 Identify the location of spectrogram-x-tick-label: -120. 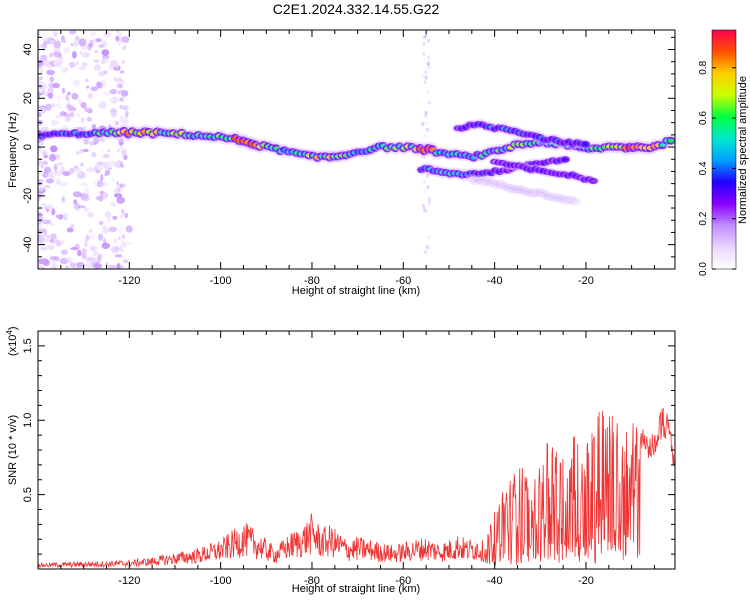
(129, 281).